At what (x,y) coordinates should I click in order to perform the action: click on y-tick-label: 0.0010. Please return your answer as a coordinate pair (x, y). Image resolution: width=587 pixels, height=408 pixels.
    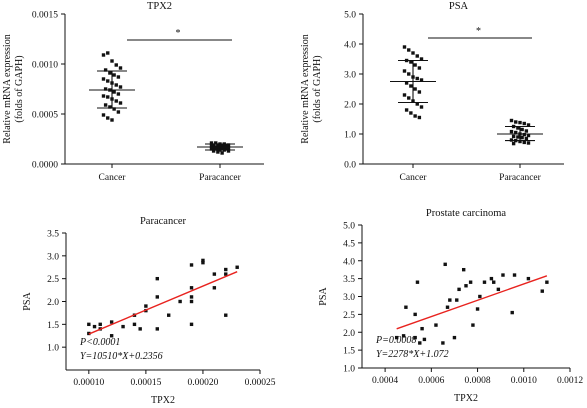
    Looking at the image, I should click on (45, 66).